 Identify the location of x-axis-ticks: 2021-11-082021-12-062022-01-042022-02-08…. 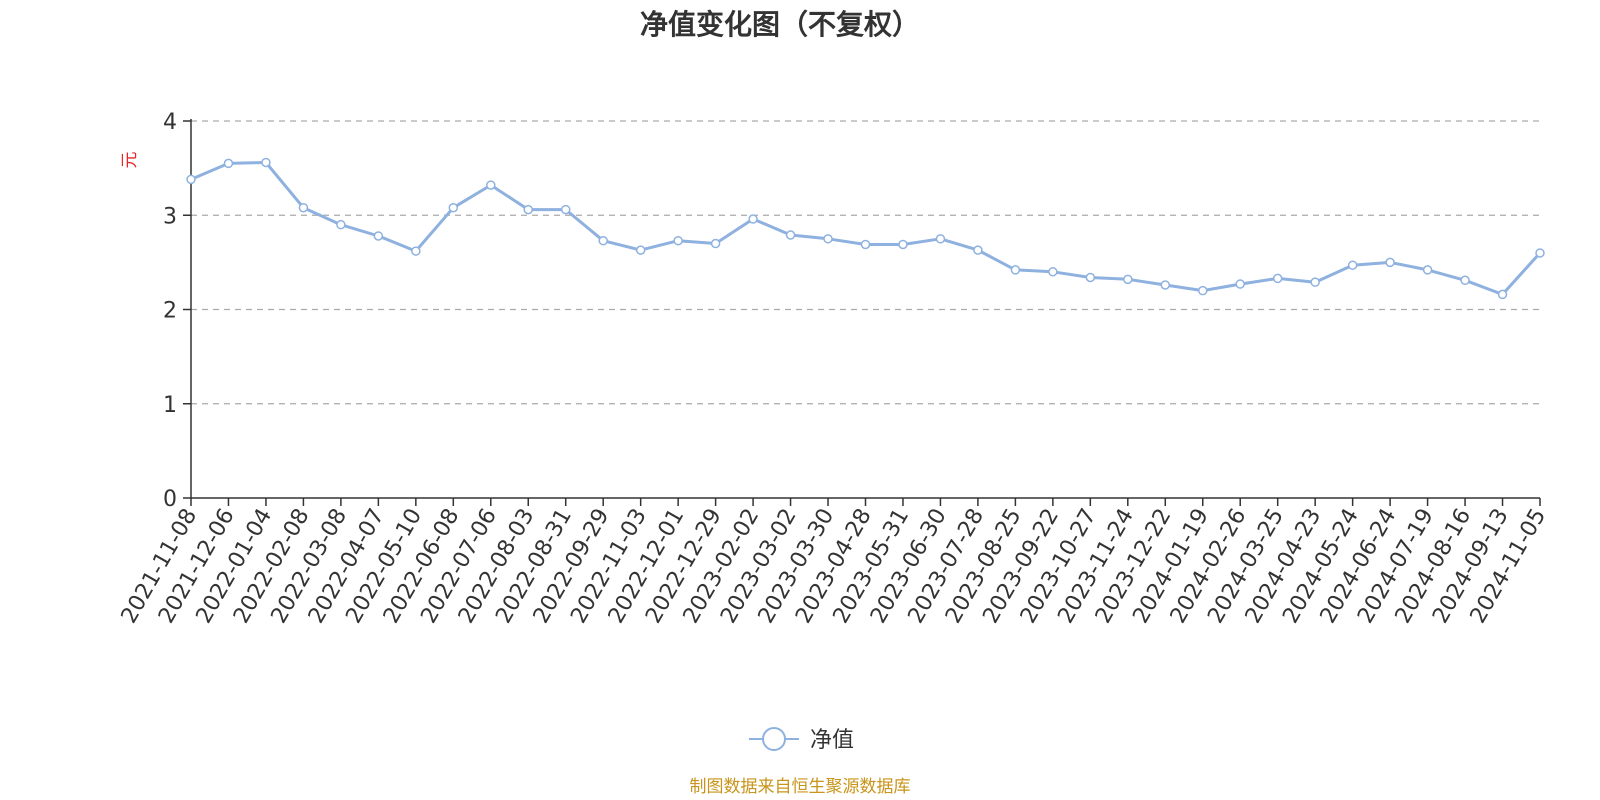
(834, 563).